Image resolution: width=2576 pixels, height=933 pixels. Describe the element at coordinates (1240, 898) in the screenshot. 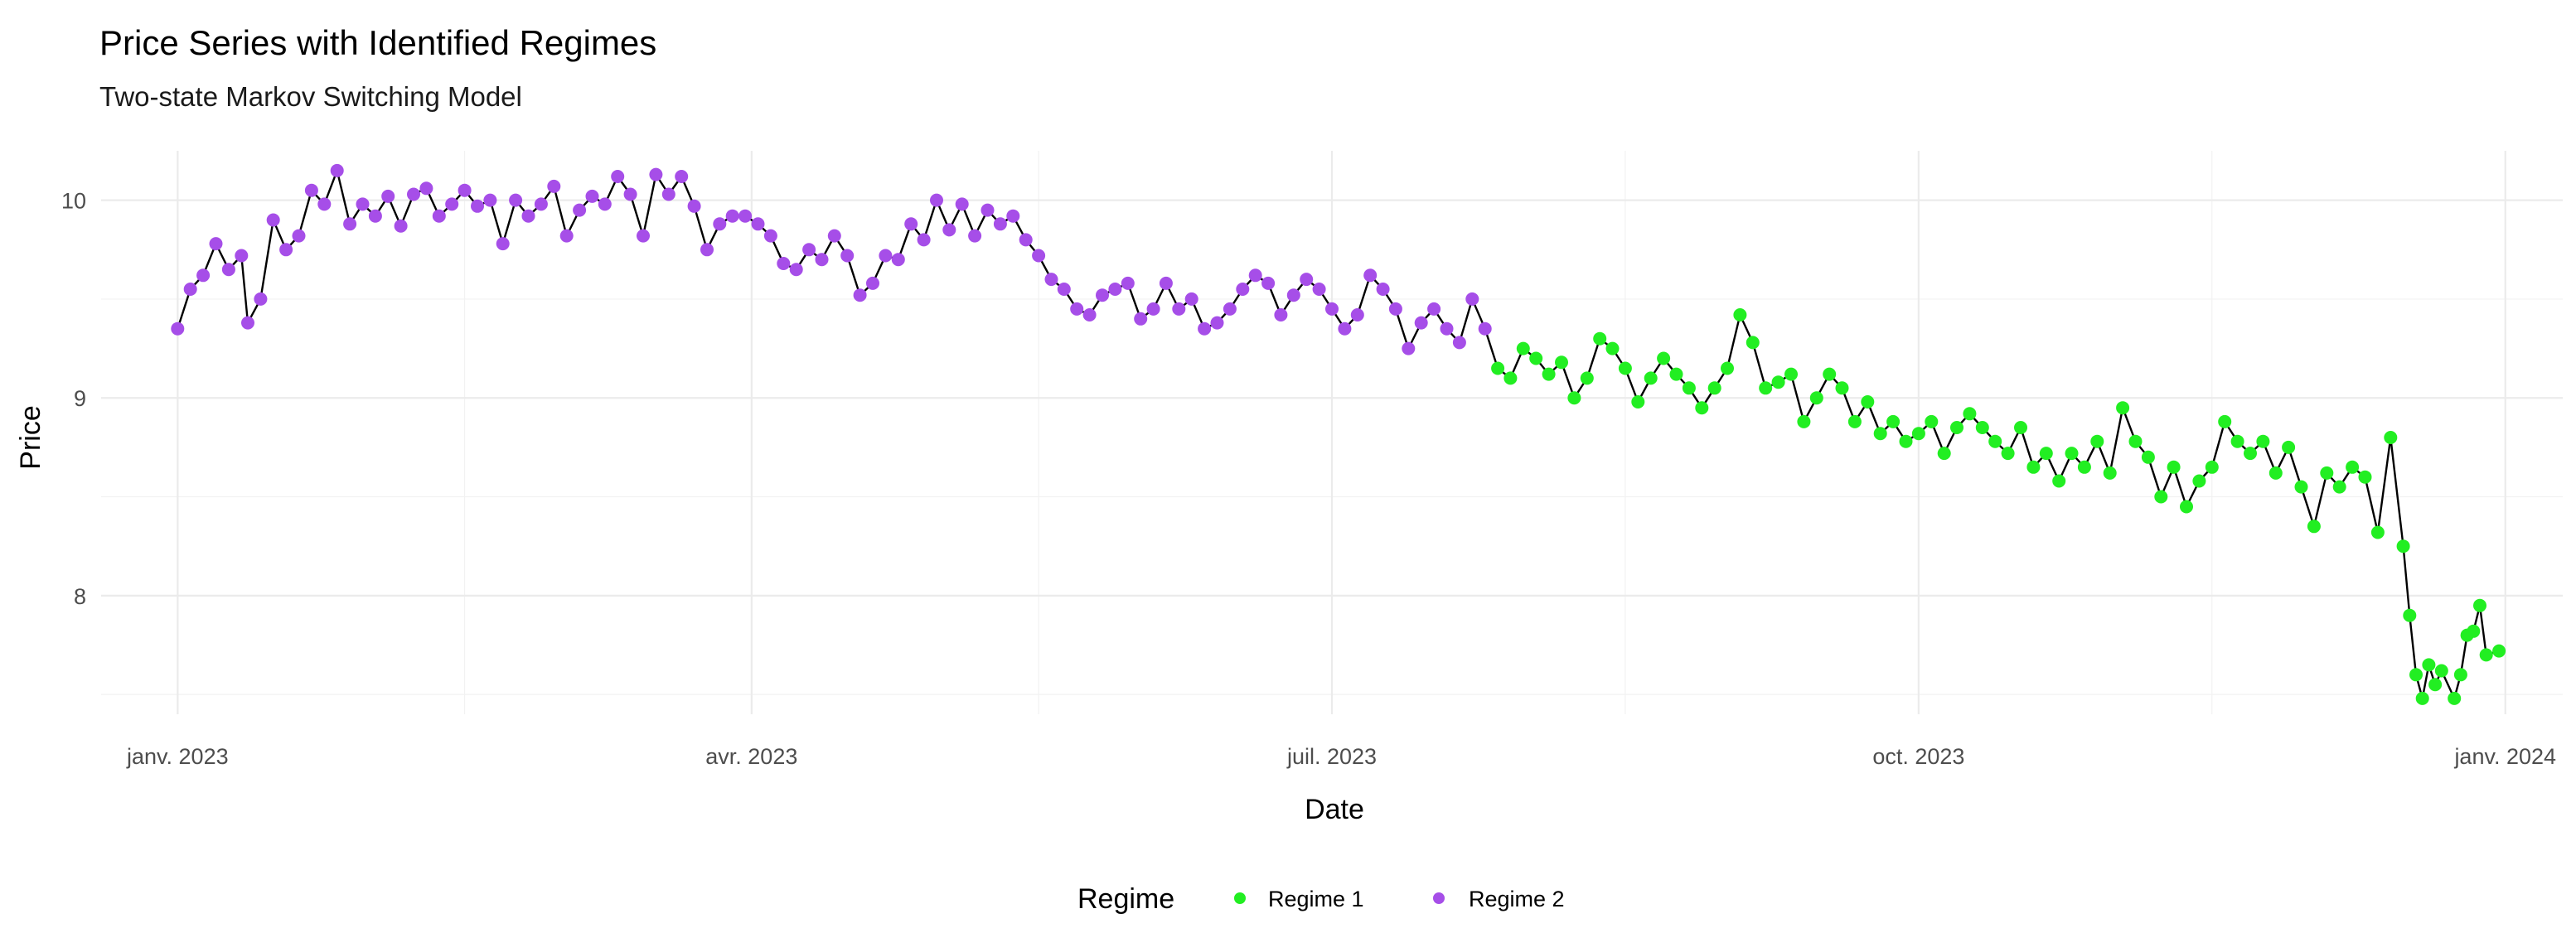

I see `legend-regime-1-swatch` at that location.